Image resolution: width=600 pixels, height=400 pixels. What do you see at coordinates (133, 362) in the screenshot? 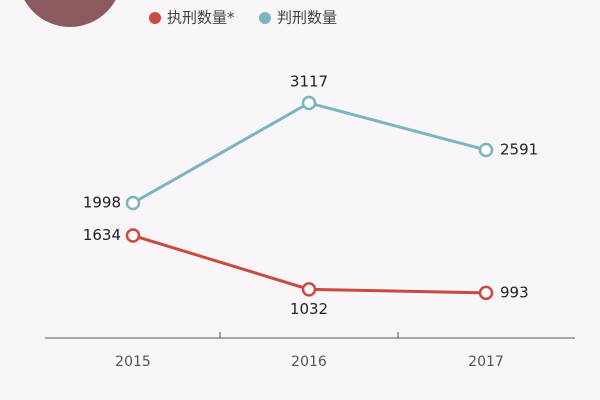
I see `x-tick-label: 2015` at bounding box center [133, 362].